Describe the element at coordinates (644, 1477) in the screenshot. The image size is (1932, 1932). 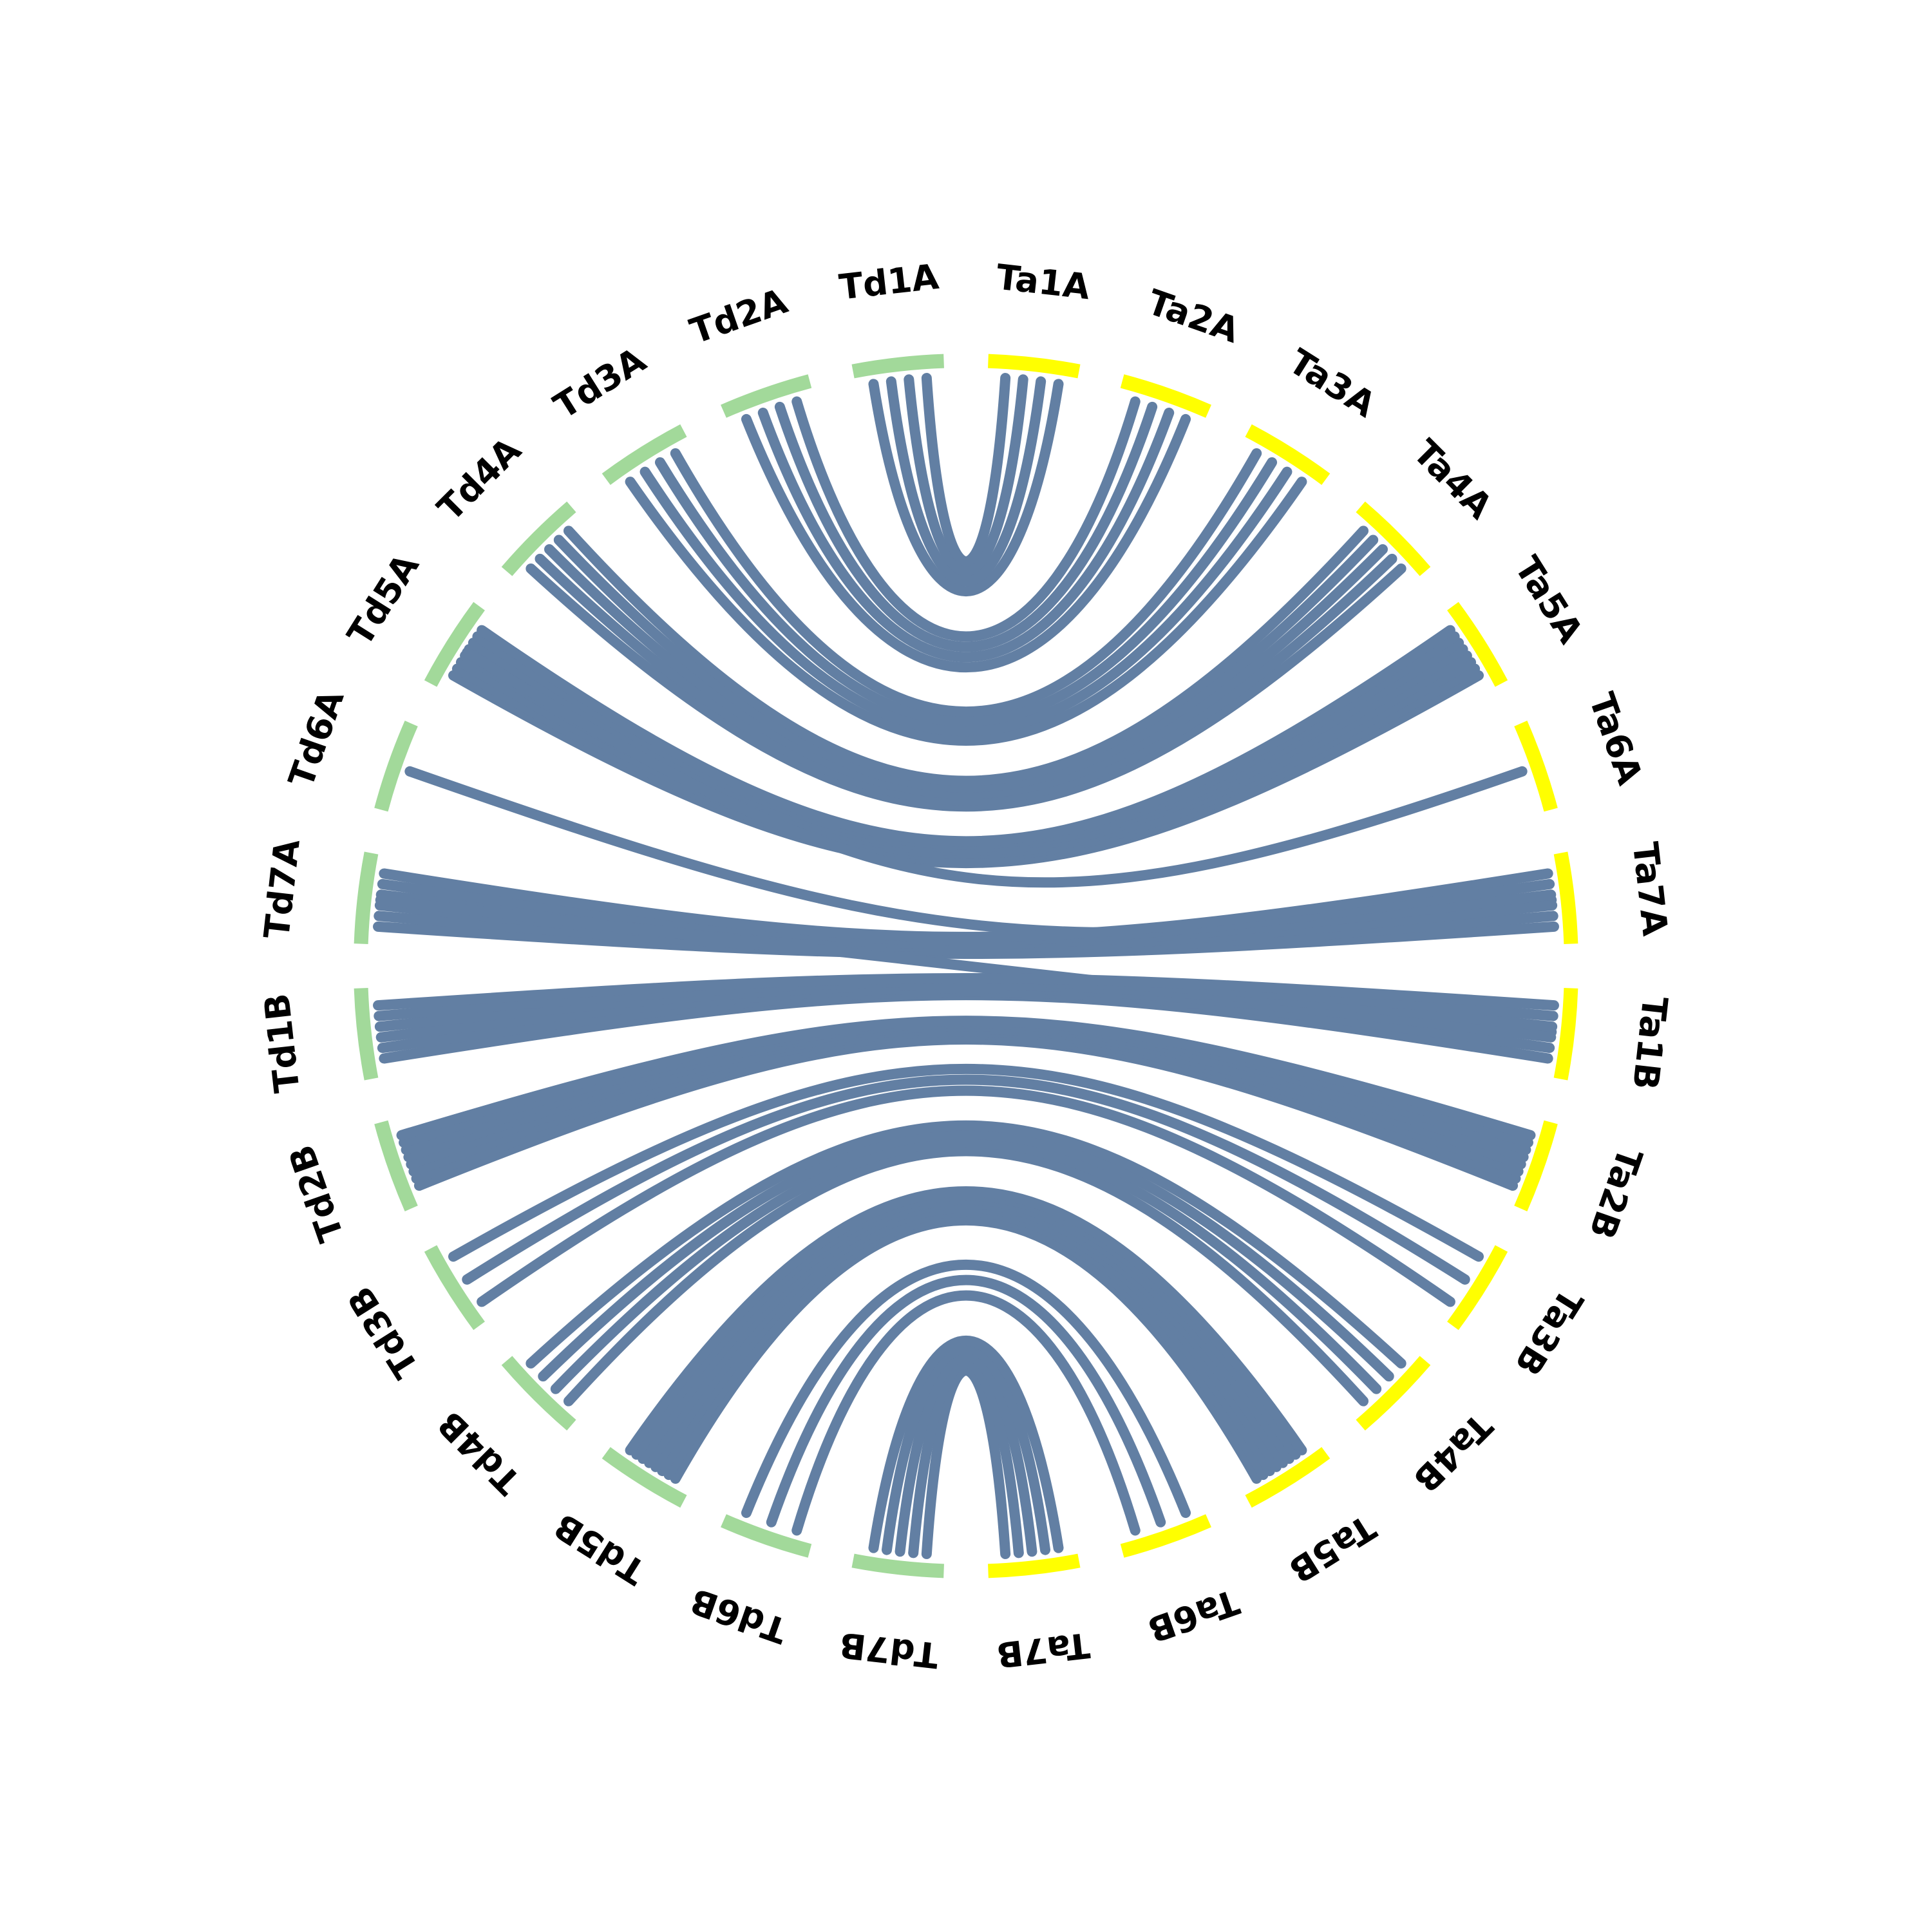
I see `segment-td5b` at that location.